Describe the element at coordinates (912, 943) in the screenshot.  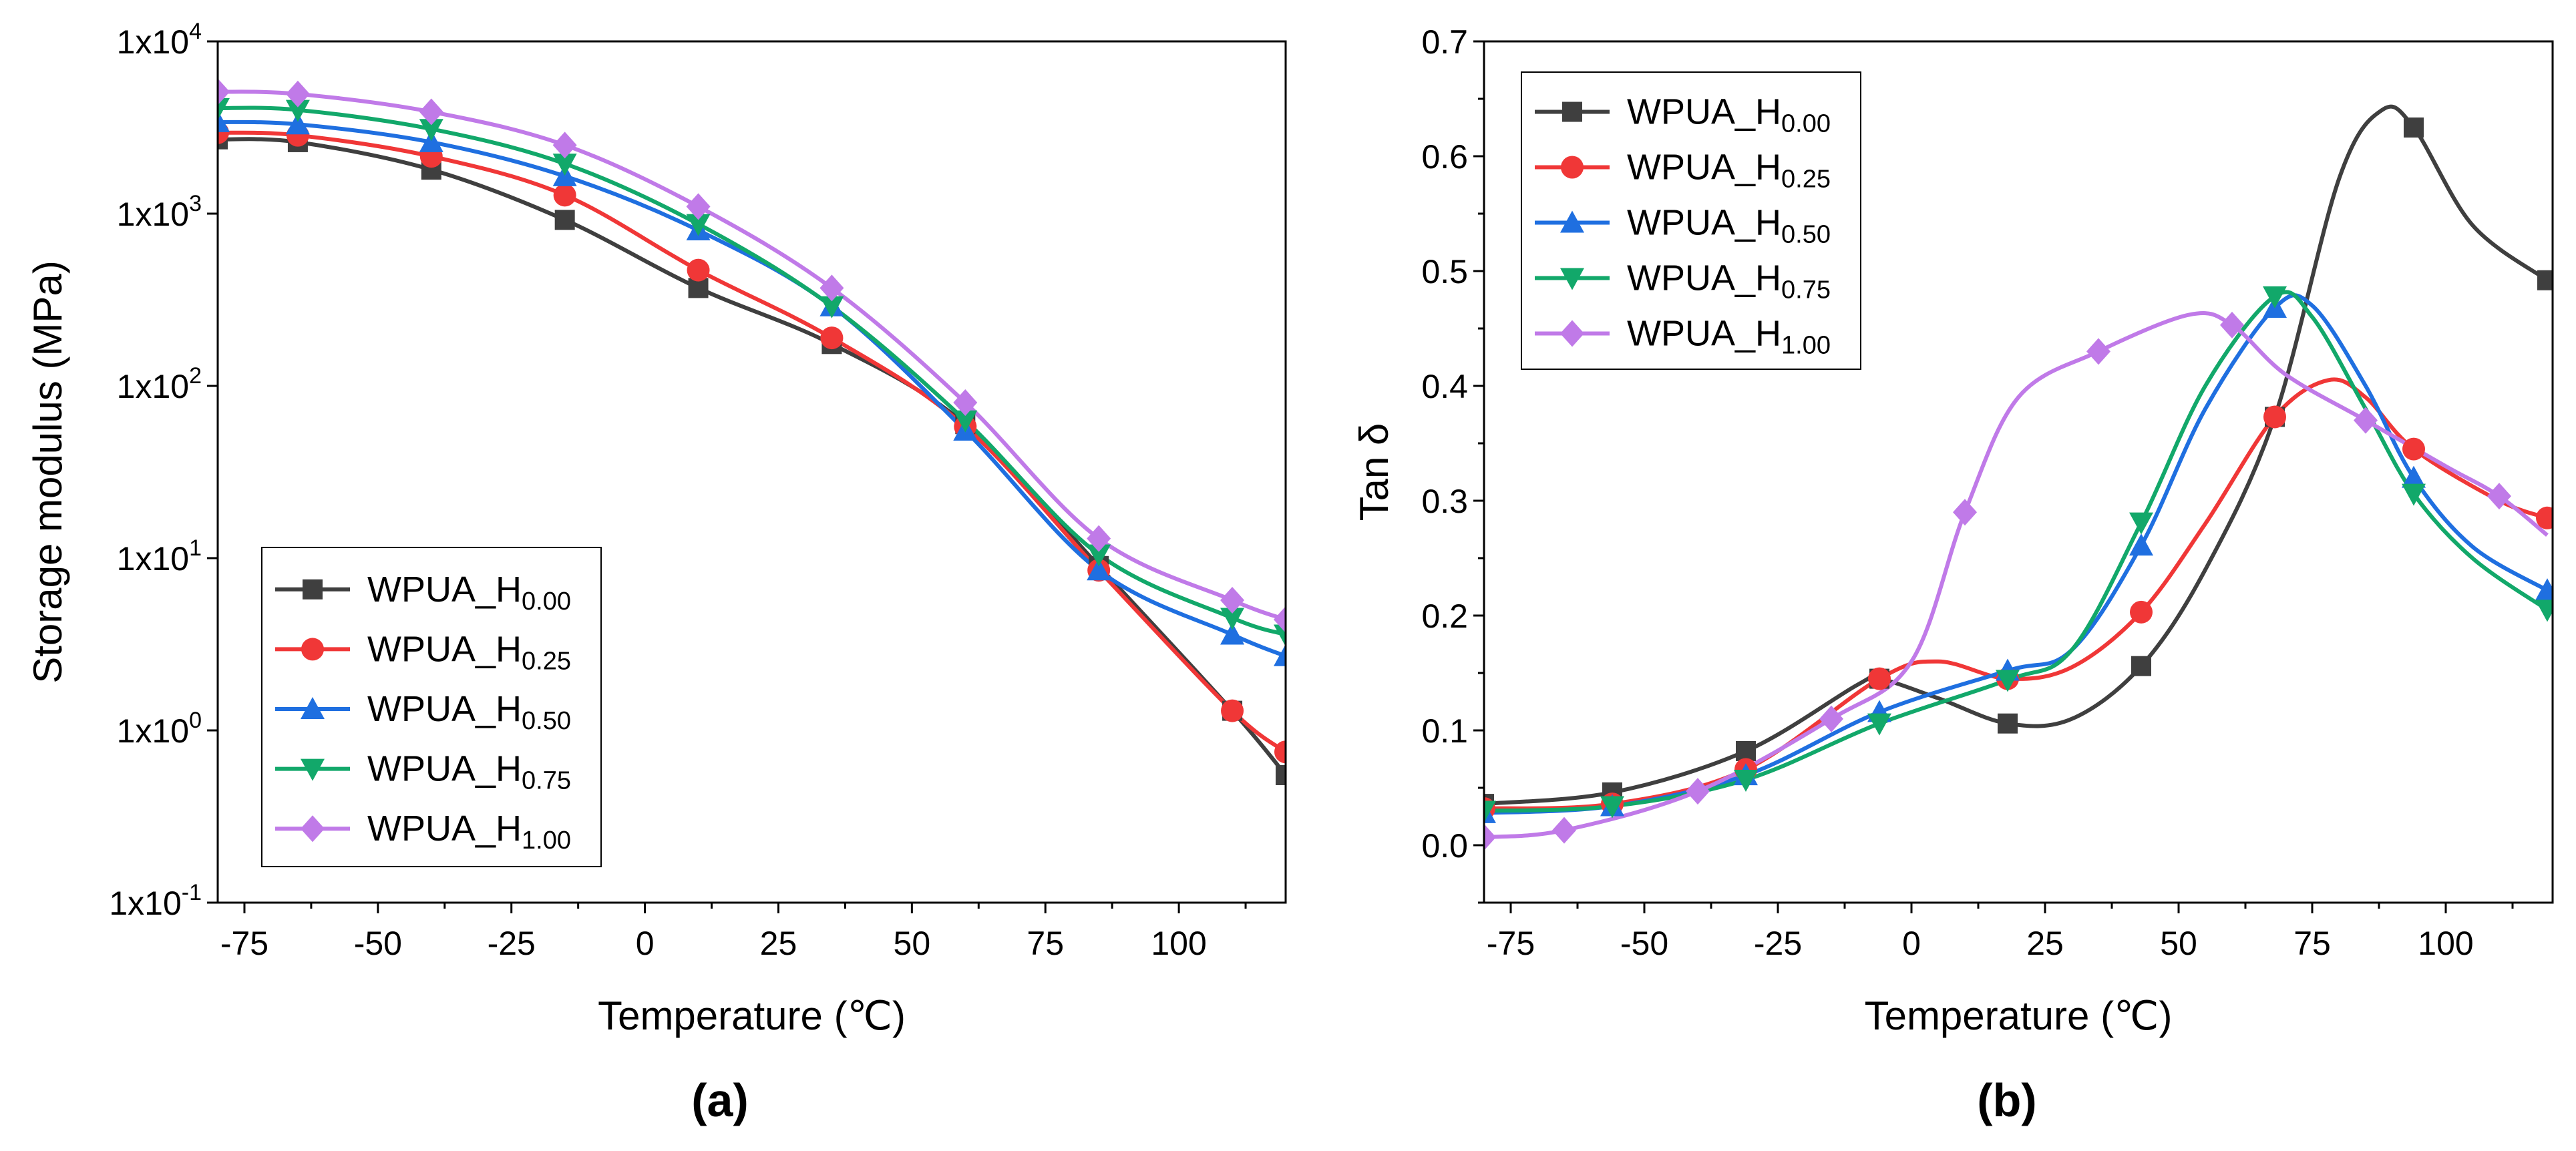
I see `x-tick-label: 50` at that location.